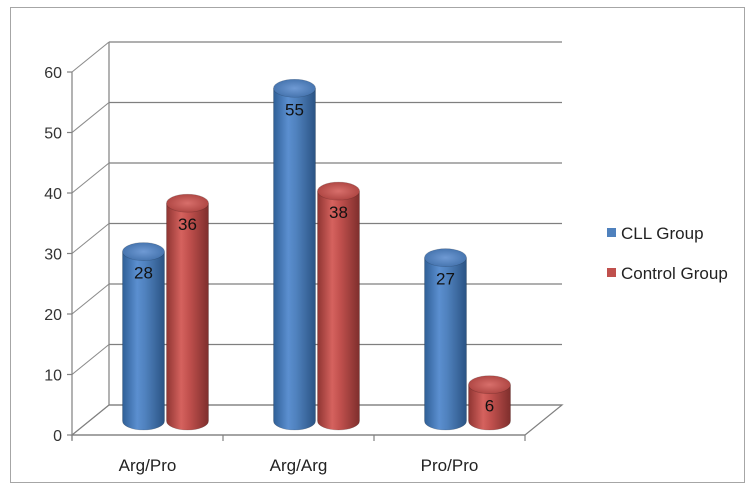 The image size is (750, 488). Describe the element at coordinates (294, 109) in the screenshot. I see `data-label: 55` at that location.